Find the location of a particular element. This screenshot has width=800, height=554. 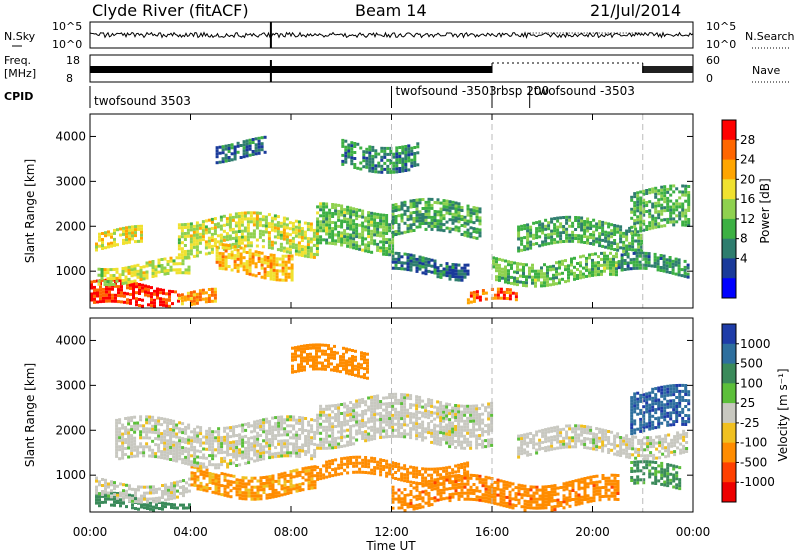

colorbar-tick-label: 12 is located at coordinates (747, 219).